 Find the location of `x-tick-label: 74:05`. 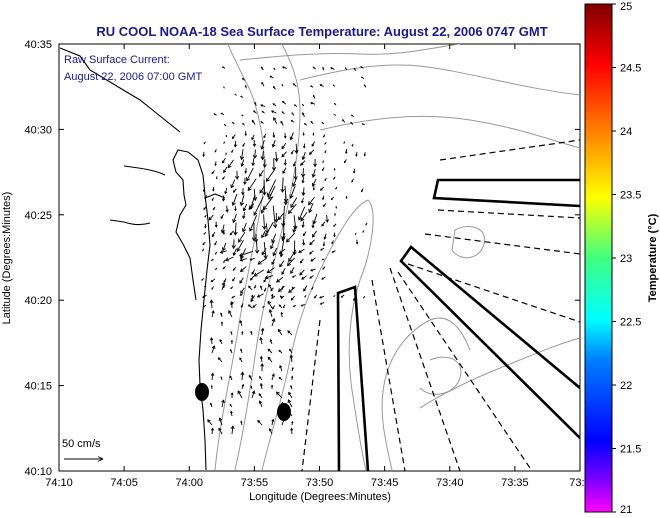

x-tick-label: 74:05 is located at coordinates (124, 483).